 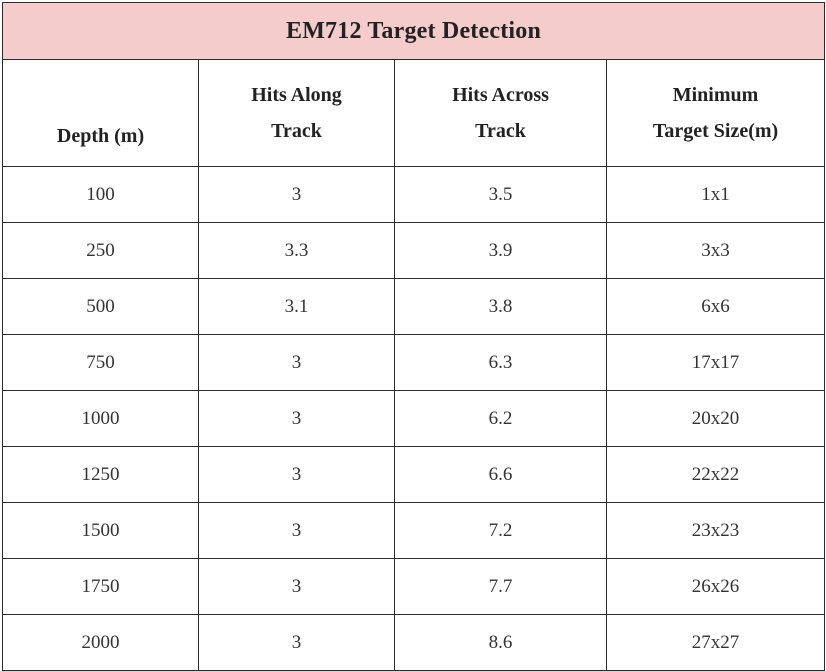 I want to click on table-row: 1750 3 7.7 26x26, so click(x=414, y=586).